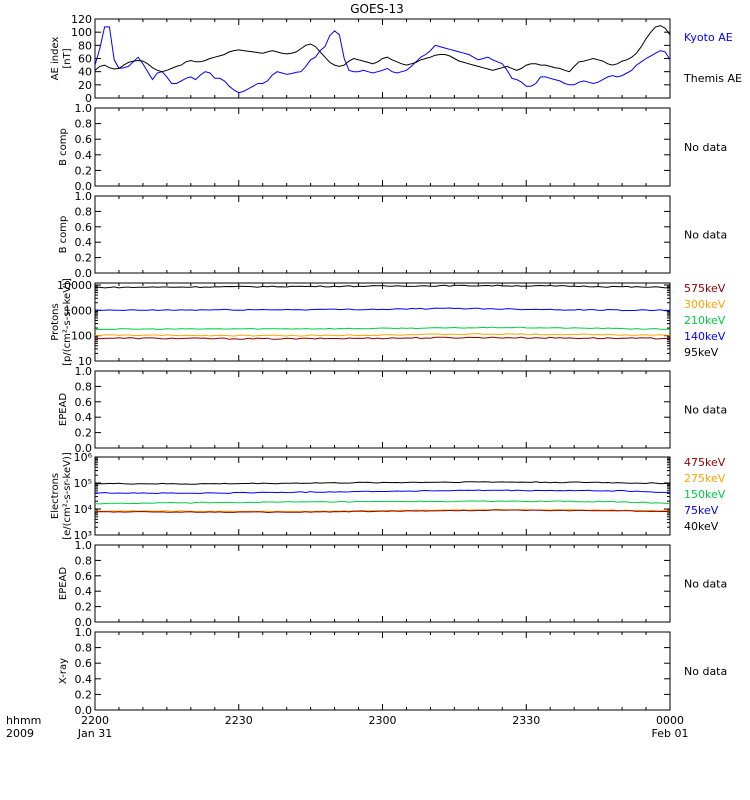 Image resolution: width=750 pixels, height=800 pixels. What do you see at coordinates (382, 49) in the screenshot?
I see `series-themis-ae` at bounding box center [382, 49].